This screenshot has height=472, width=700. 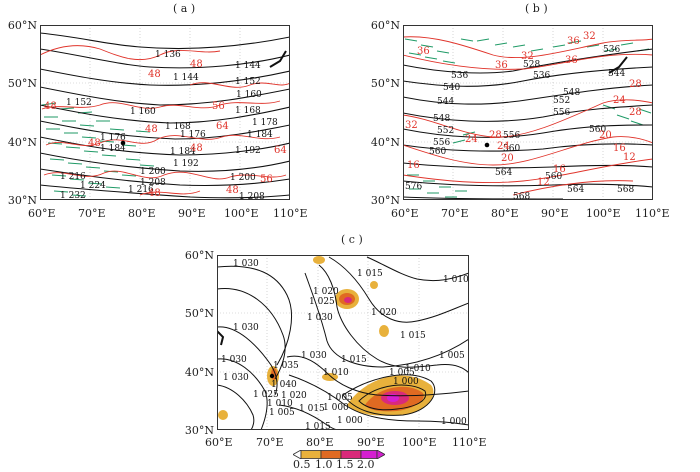 I want to click on temperature-contours-red, so click(x=165, y=120).